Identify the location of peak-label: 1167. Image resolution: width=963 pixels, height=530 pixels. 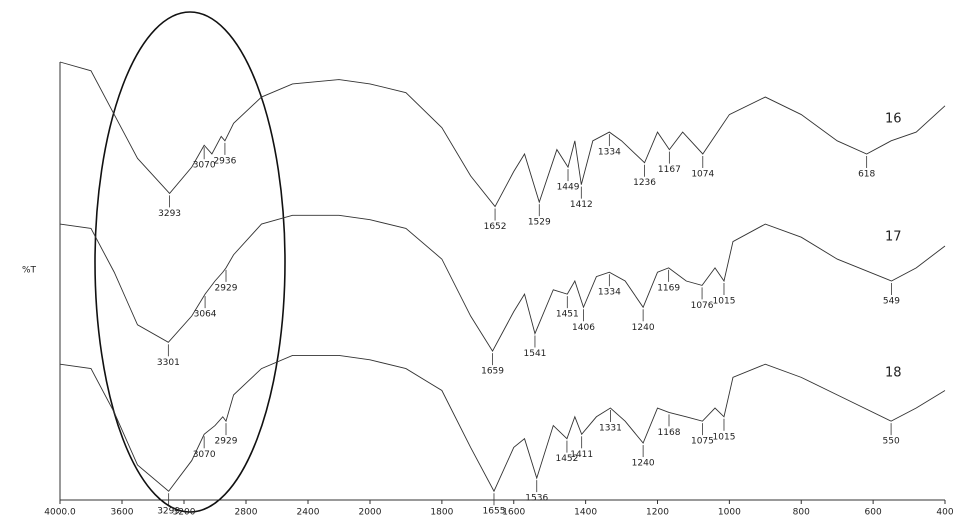
(669, 170).